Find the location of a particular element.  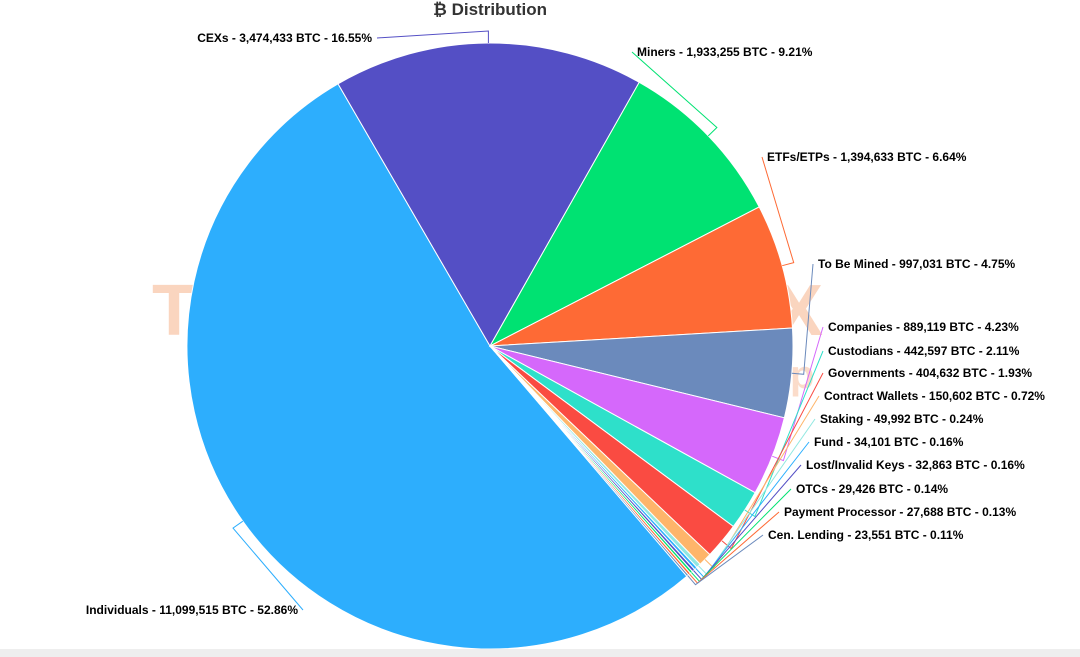

data-label-lost-invalid-keys: Lost/Invalid Keys - 32,863 BTC - 0.16% is located at coordinates (915, 465).